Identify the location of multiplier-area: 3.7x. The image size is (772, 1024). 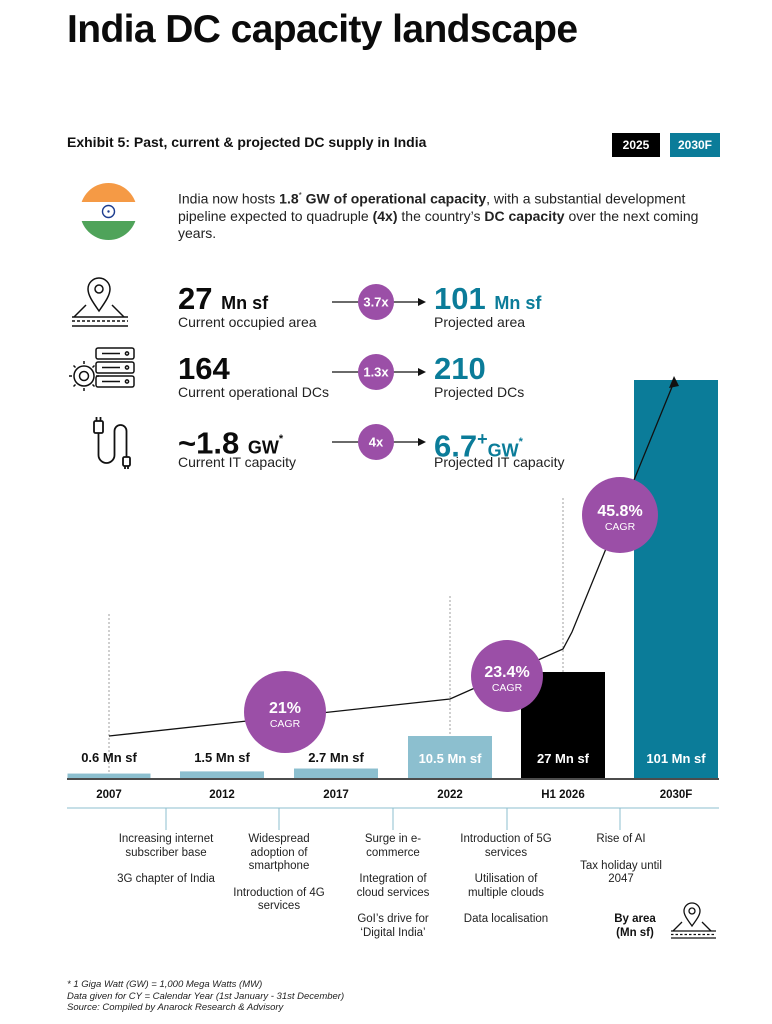
(379, 302).